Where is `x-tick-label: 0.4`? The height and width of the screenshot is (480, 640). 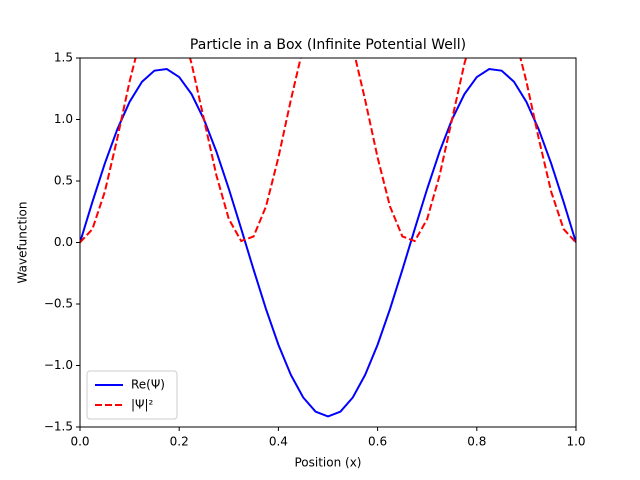 x-tick-label: 0.4 is located at coordinates (278, 442).